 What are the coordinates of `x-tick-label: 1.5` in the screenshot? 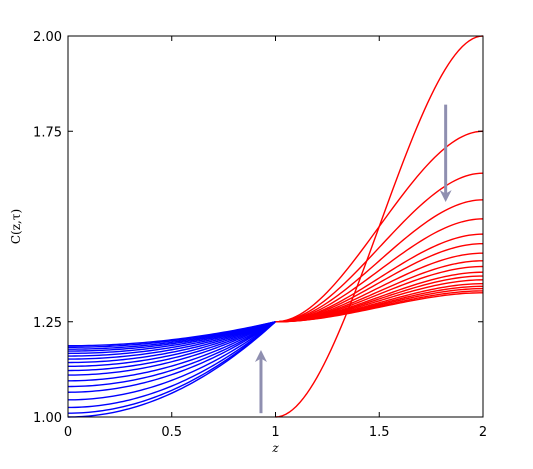 It's located at (379, 432).